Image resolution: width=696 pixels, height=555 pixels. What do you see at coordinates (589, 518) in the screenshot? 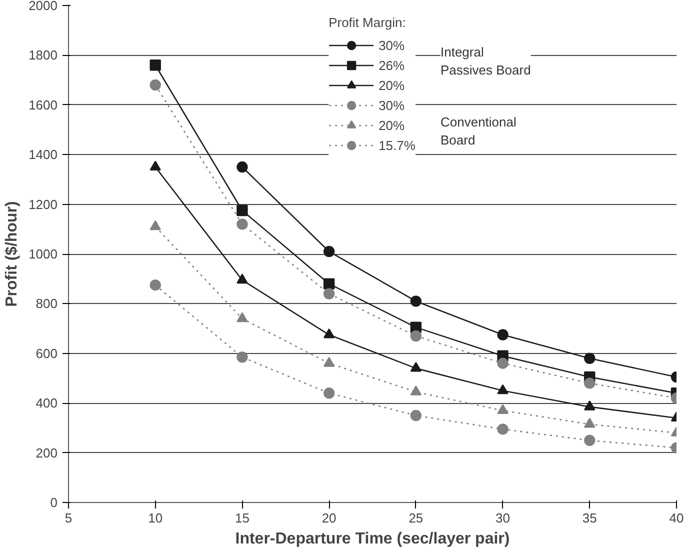
I see `x-tick-label: 35` at bounding box center [589, 518].